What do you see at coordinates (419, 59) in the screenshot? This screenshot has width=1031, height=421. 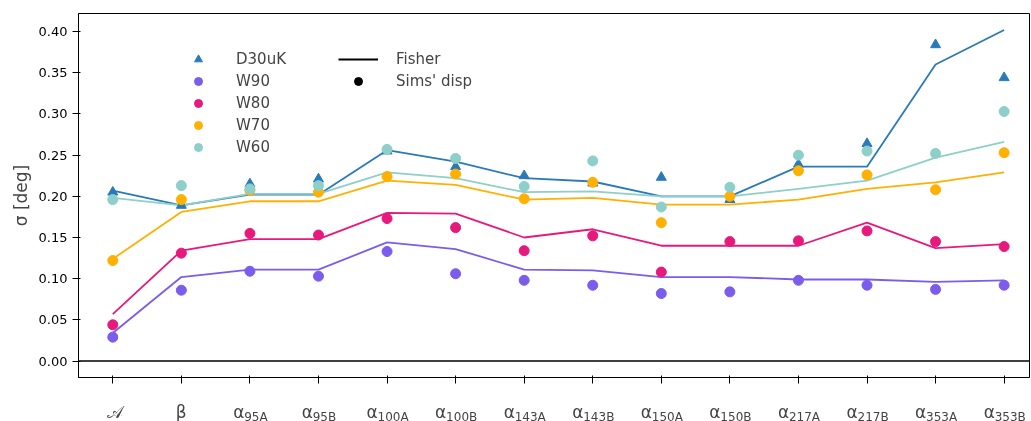 I see `legend-label: Fisher` at bounding box center [419, 59].